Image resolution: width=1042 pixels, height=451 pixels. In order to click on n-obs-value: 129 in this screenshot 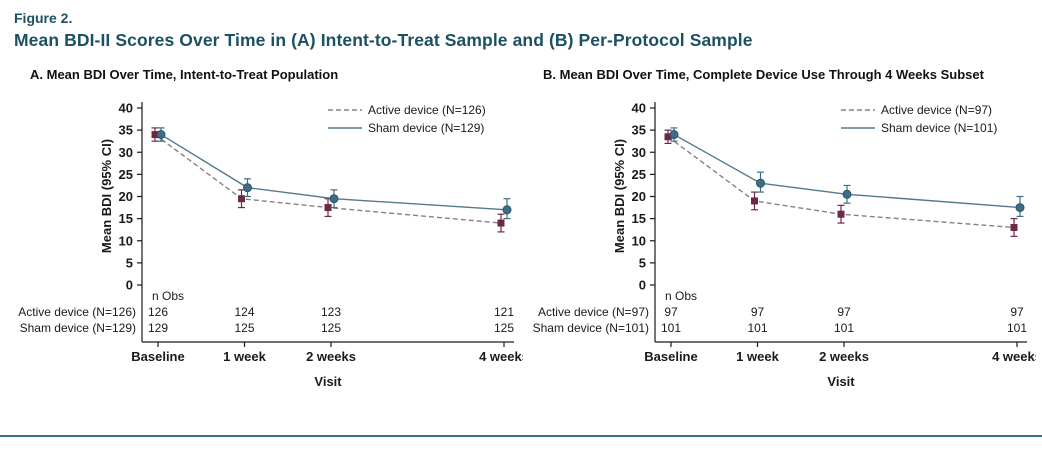, I will do `click(158, 328)`.